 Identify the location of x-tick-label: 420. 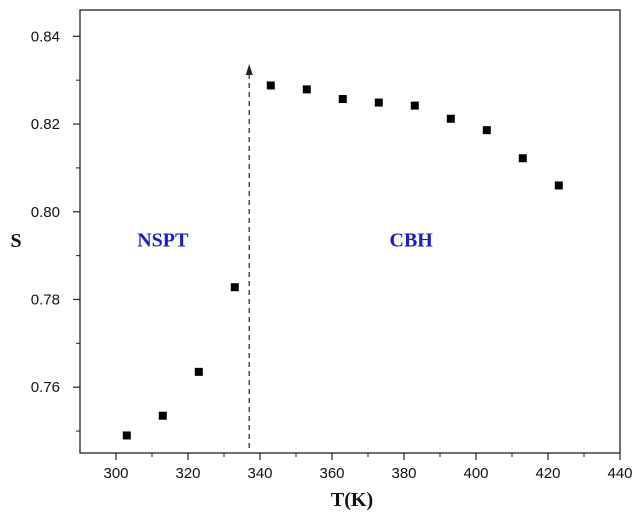
(547, 473).